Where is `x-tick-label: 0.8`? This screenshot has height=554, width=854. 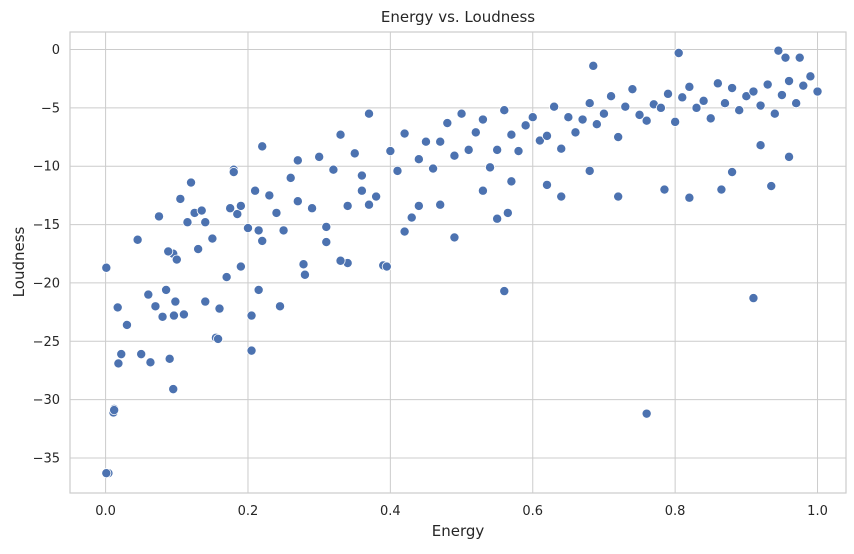
x-tick-label: 0.8 is located at coordinates (675, 511).